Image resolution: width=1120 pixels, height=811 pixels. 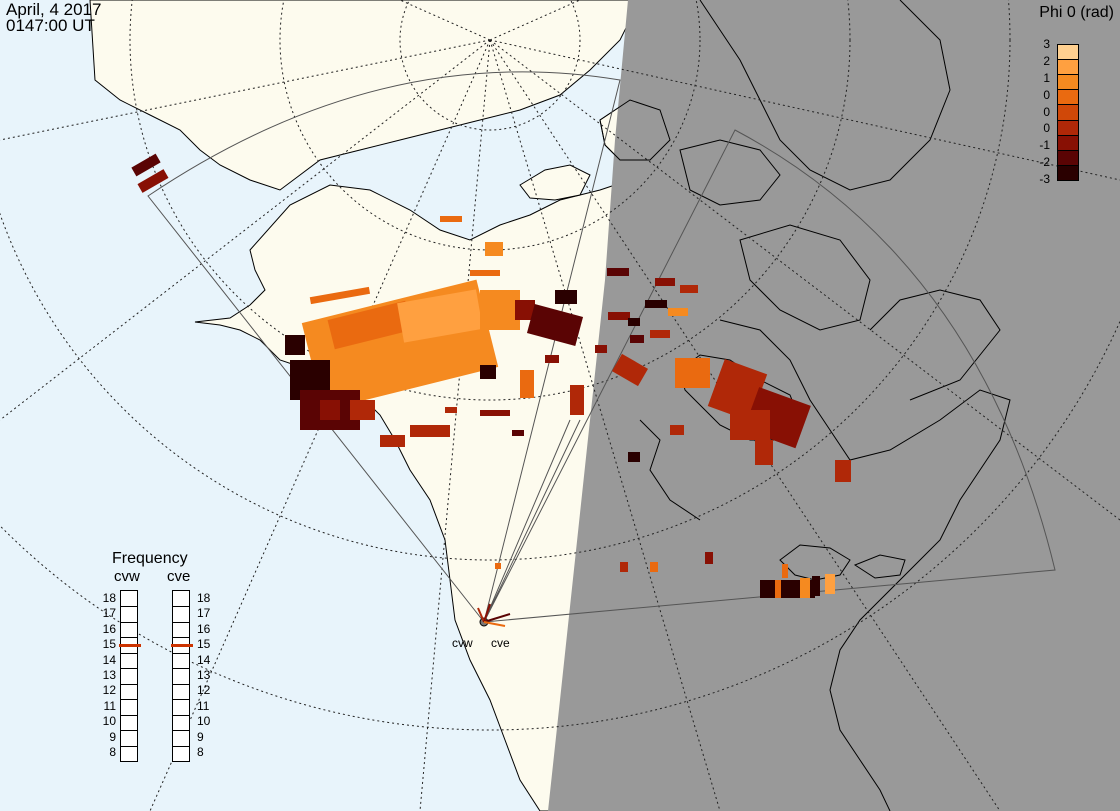 I want to click on colorbar, so click(x=1068, y=112).